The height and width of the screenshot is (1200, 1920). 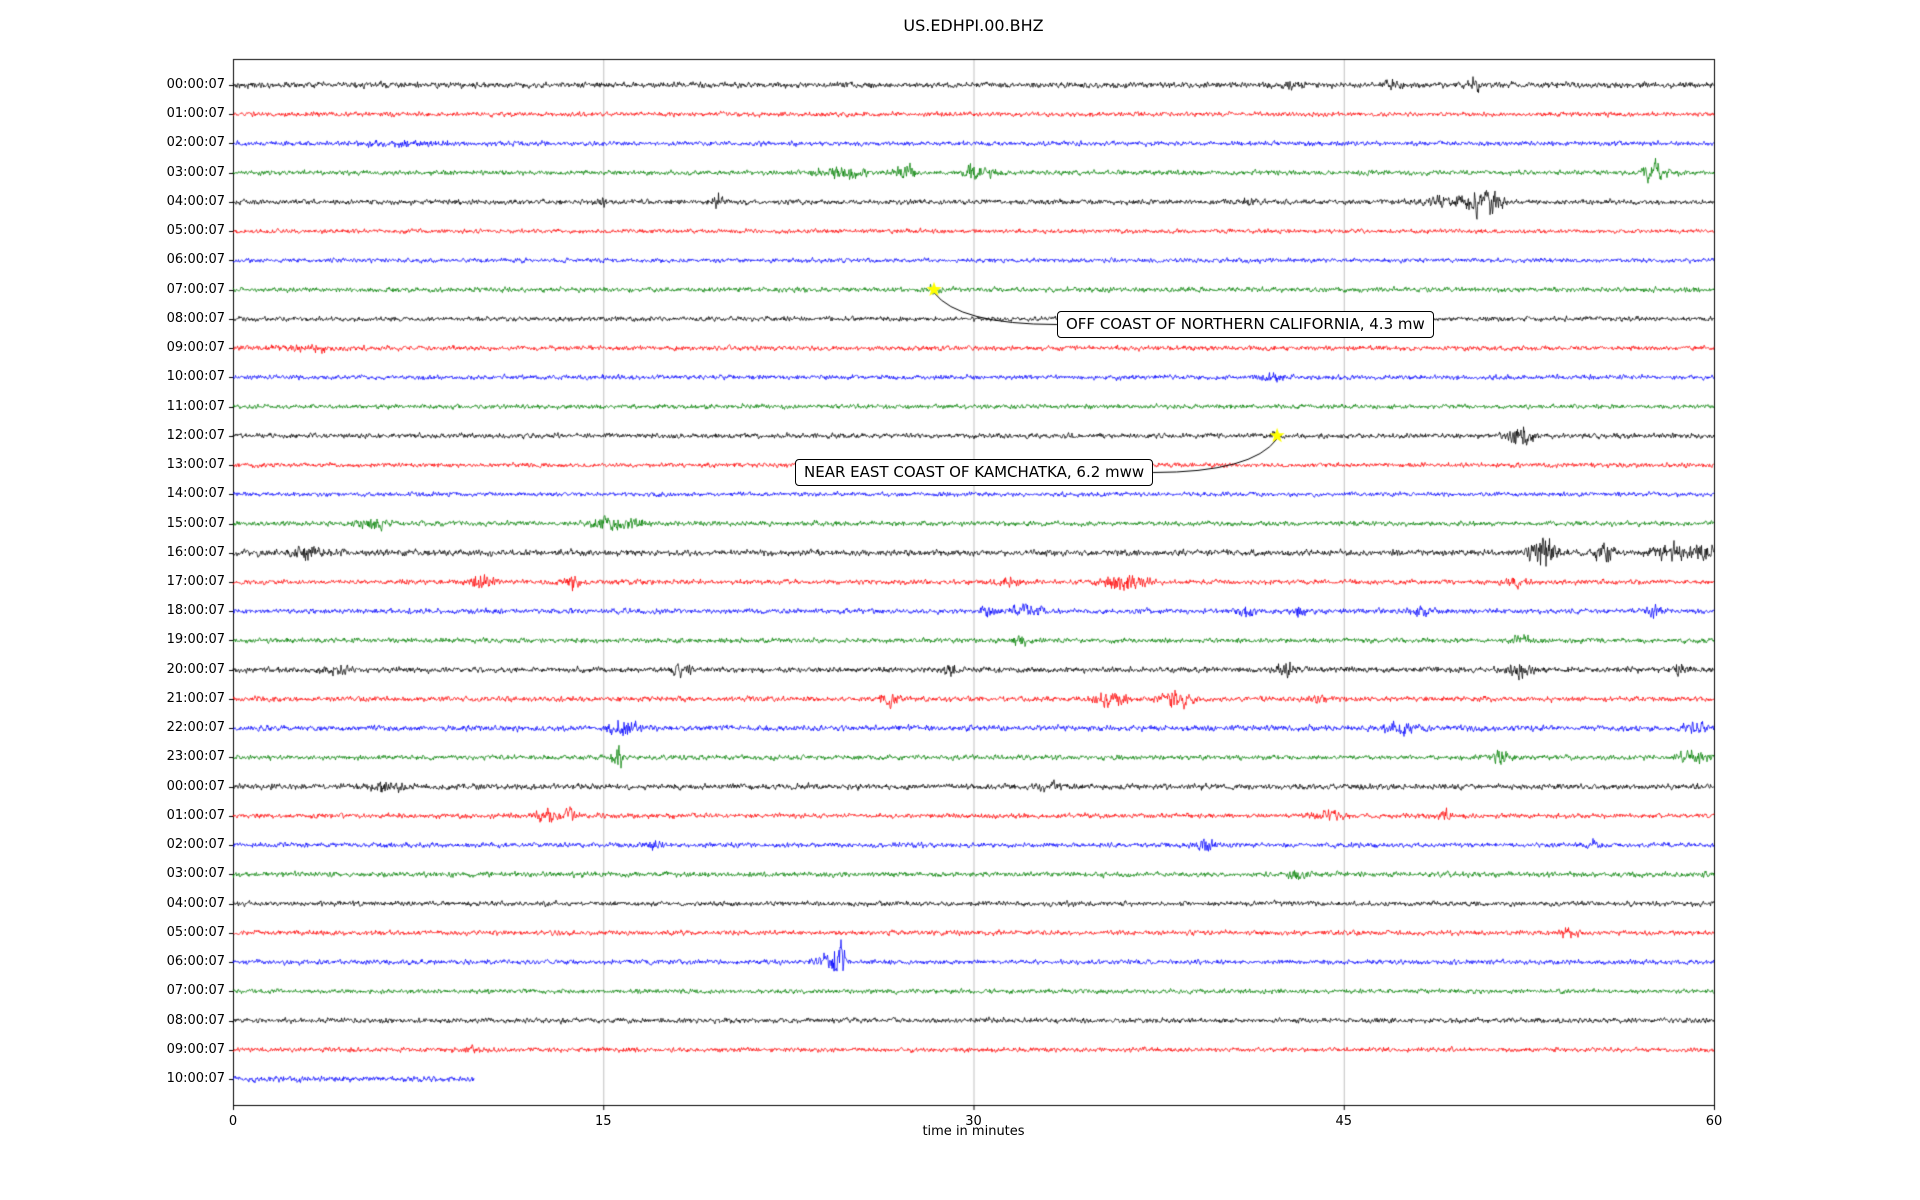 I want to click on annotation-box-northern-california: OFF COAST OF NORTHERN CALIFORNIA, 4.3 mw, so click(x=1245, y=324).